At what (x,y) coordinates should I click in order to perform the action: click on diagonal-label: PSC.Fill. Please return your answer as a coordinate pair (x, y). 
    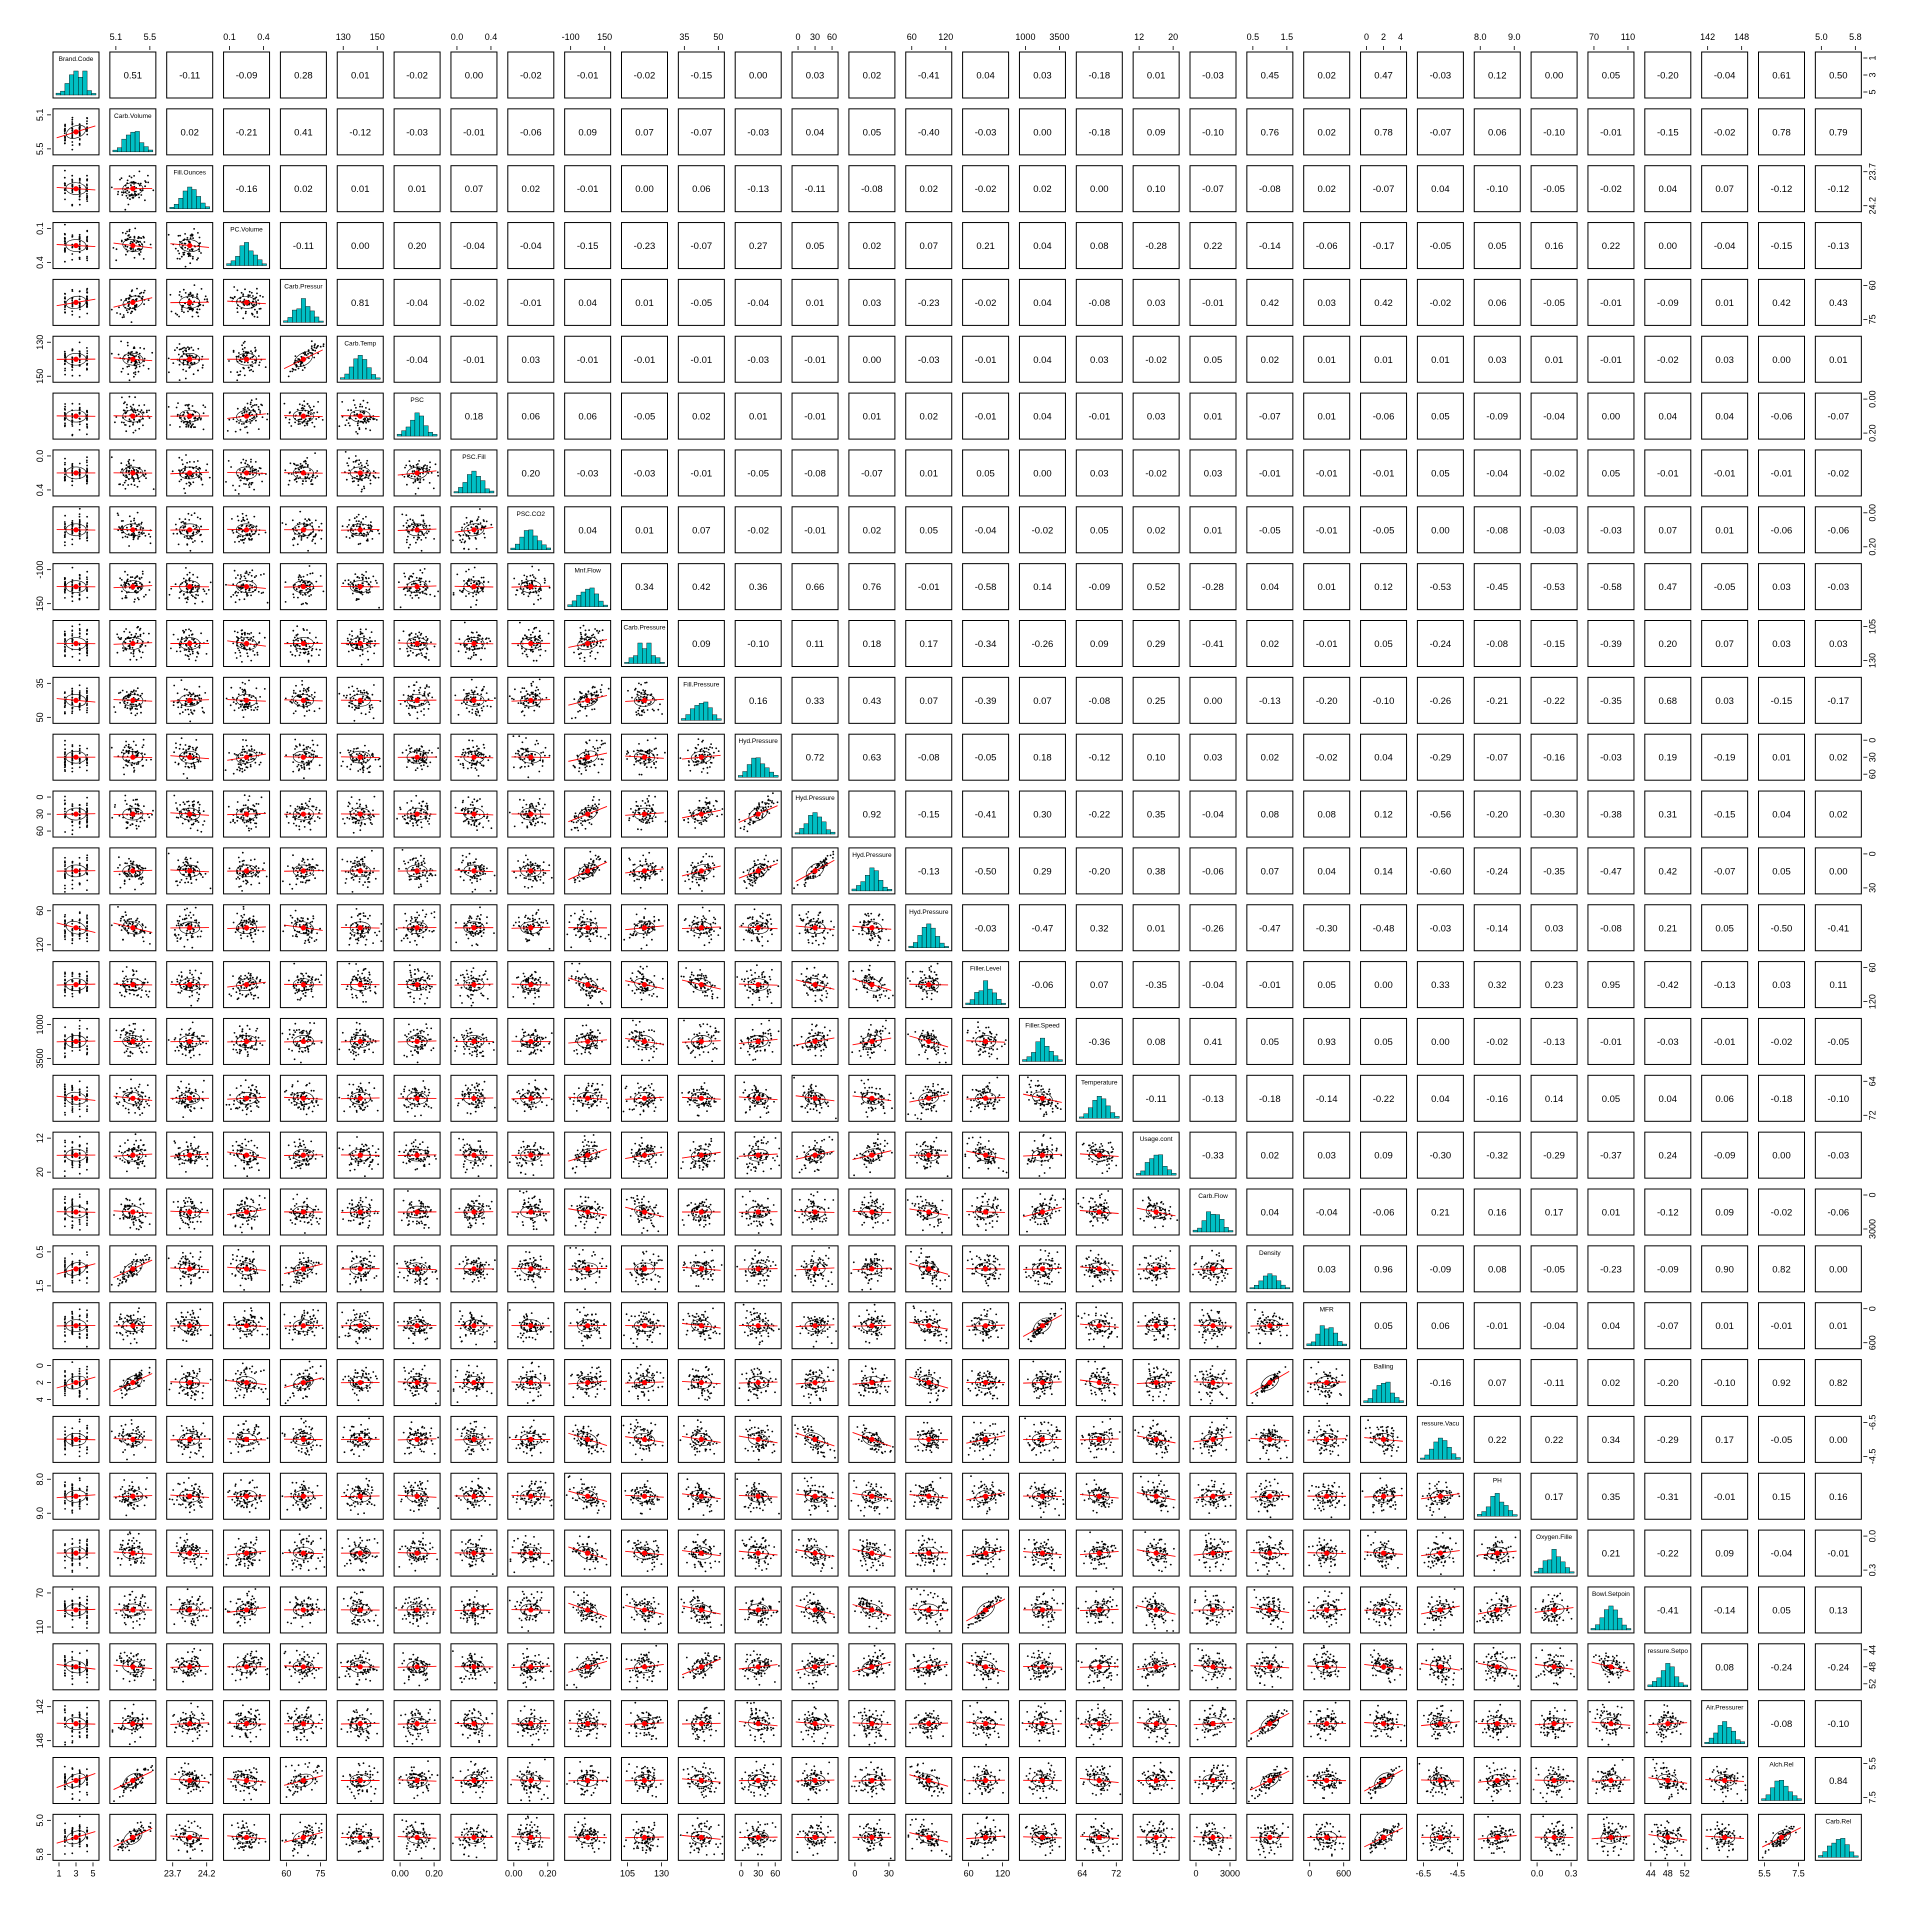
    Looking at the image, I should click on (474, 457).